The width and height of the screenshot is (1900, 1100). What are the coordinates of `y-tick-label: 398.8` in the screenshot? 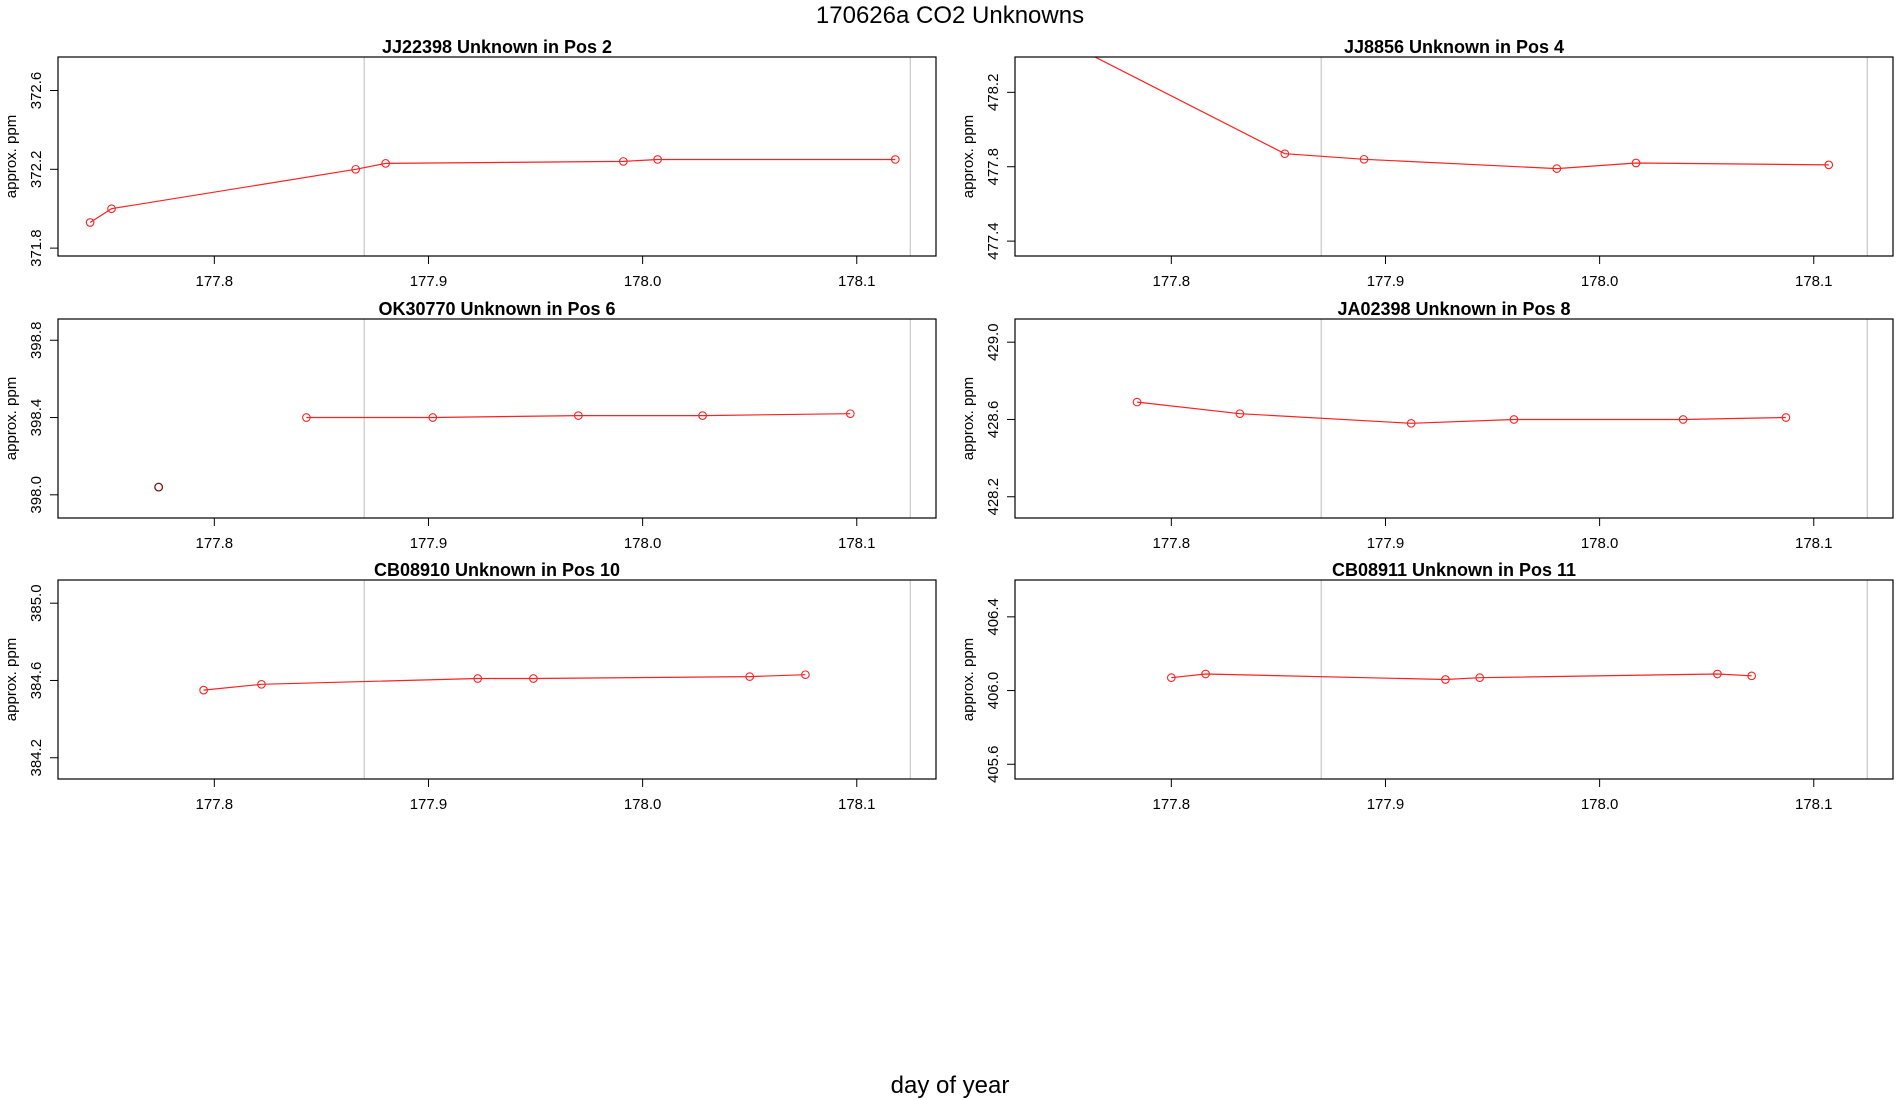 It's located at (36, 340).